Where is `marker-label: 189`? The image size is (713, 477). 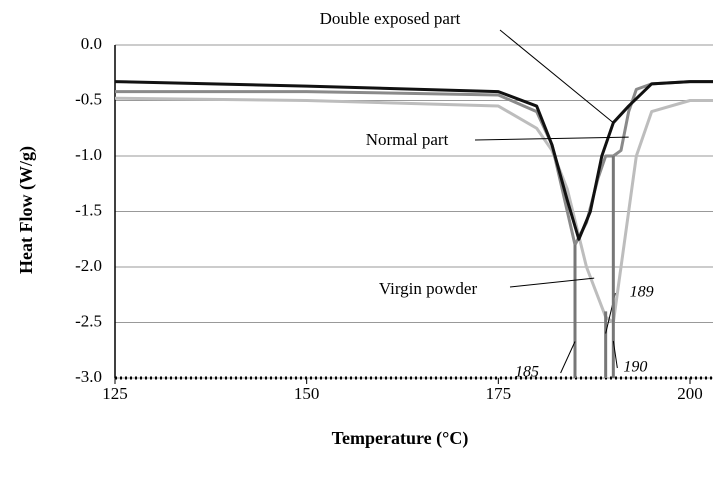 marker-label: 189 is located at coordinates (642, 292).